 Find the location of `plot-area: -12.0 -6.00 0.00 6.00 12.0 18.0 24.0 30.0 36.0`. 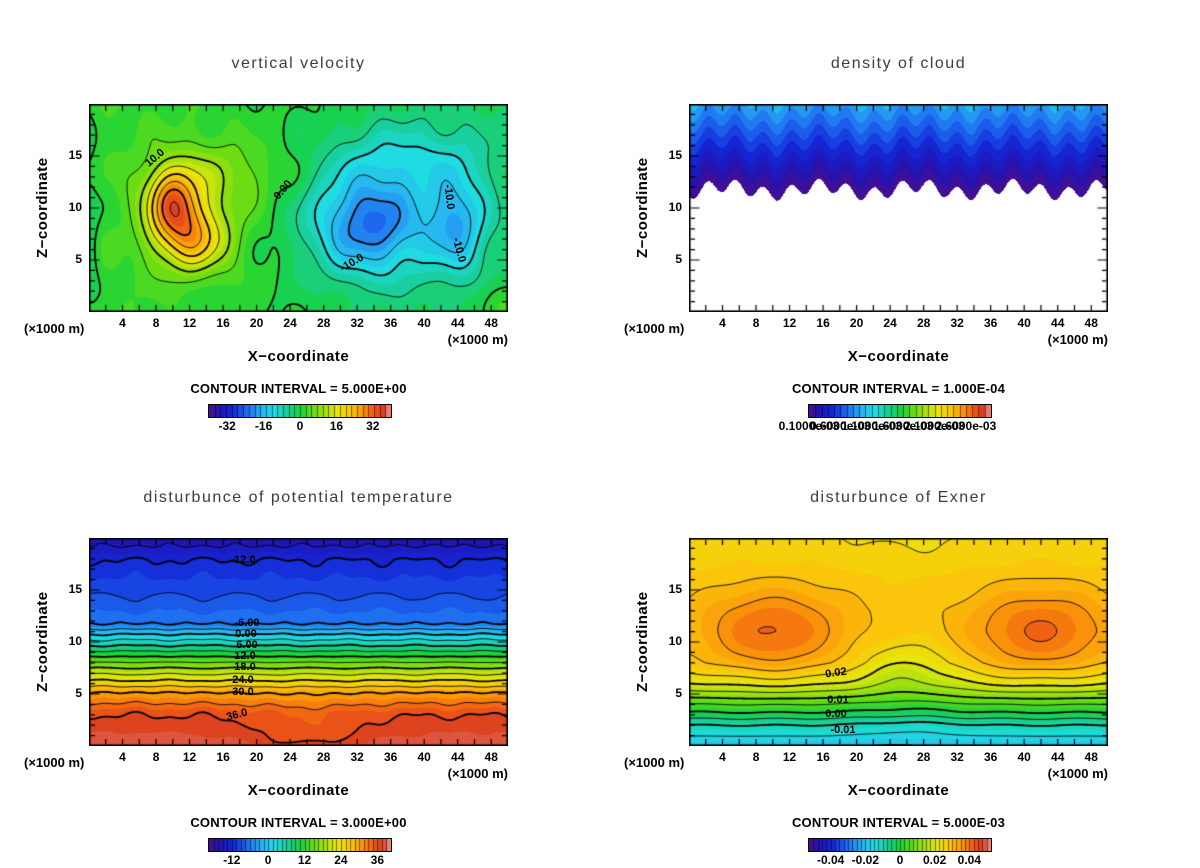

plot-area: -12.0 -6.00 0.00 6.00 12.0 18.0 24.0 30.0 36.0 is located at coordinates (298, 642).